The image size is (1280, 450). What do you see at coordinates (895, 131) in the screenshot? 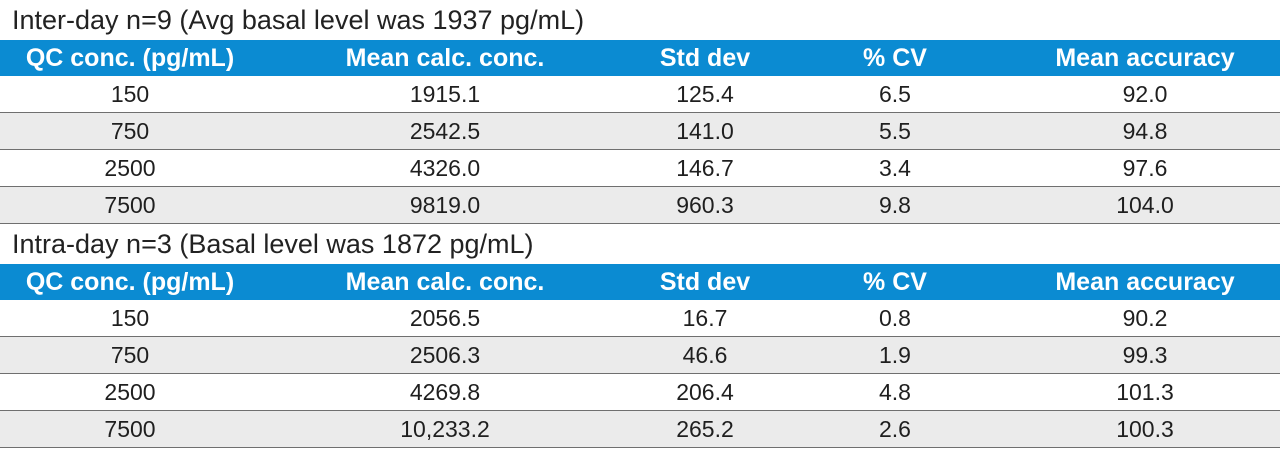
I see `cell-cv: 5.5` at bounding box center [895, 131].